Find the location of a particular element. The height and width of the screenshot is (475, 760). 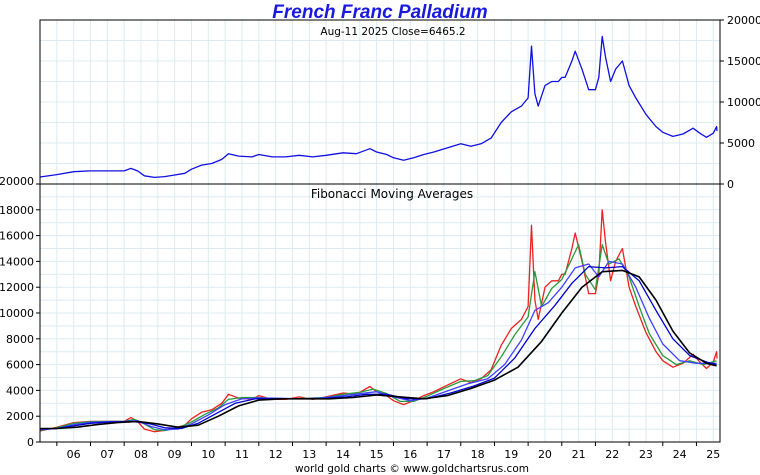

y-tick-label: 16000 is located at coordinates (17, 236).